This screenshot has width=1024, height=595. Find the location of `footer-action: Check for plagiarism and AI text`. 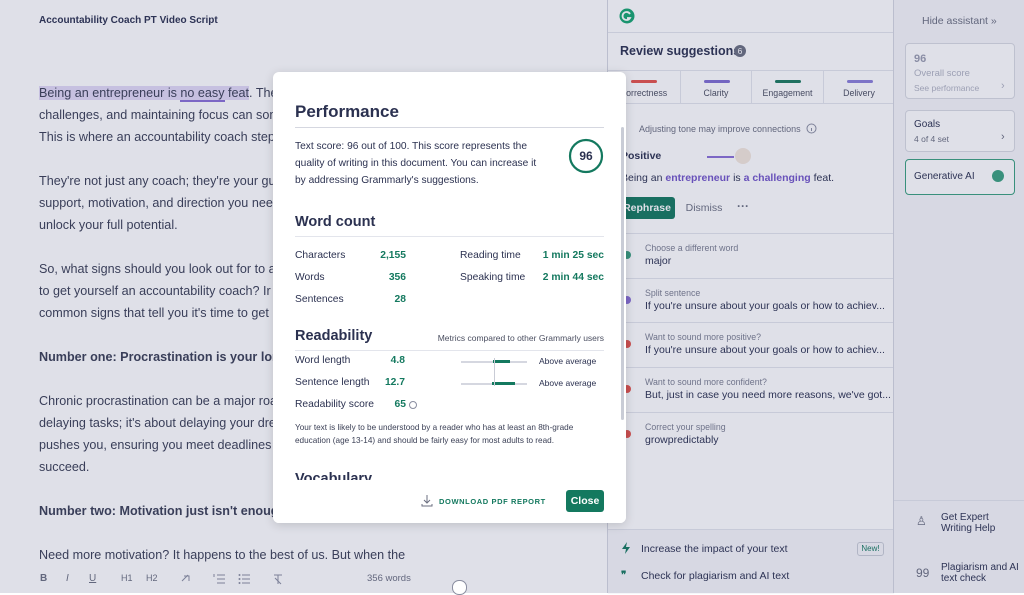

footer-action: Check for plagiarism and AI text is located at coordinates (715, 576).